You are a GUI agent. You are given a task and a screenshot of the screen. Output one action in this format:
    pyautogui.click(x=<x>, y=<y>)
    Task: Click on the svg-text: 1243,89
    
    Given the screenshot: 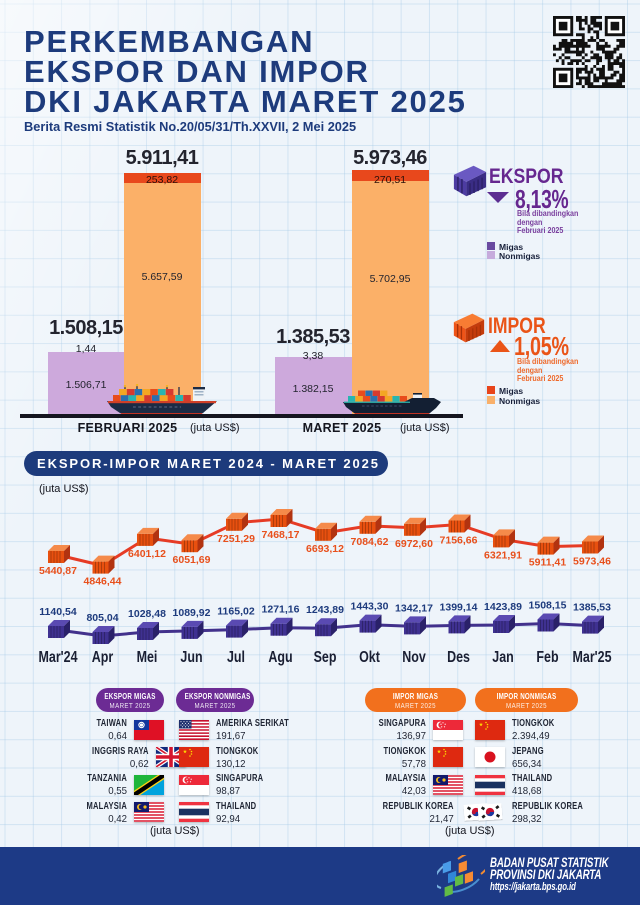 What is the action you would take?
    pyautogui.click(x=325, y=610)
    